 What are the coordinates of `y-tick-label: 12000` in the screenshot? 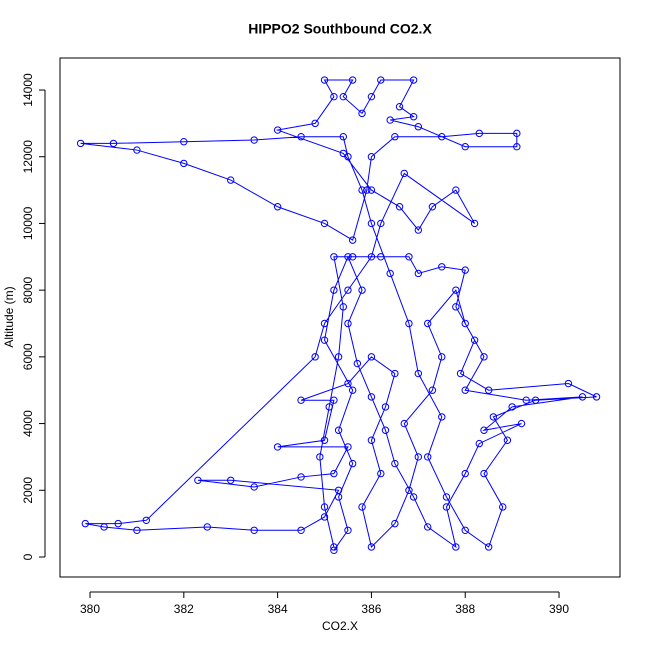 It's located at (28, 157).